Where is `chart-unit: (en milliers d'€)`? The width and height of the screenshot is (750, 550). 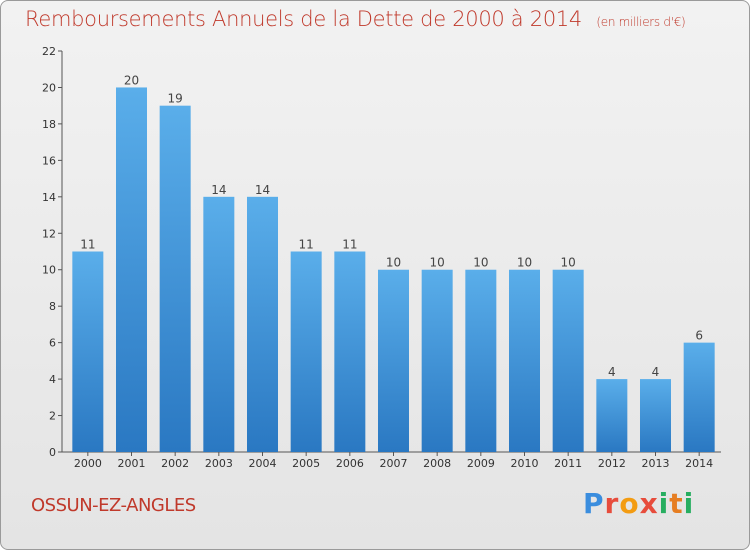
chart-unit: (en milliers d'€) is located at coordinates (641, 22).